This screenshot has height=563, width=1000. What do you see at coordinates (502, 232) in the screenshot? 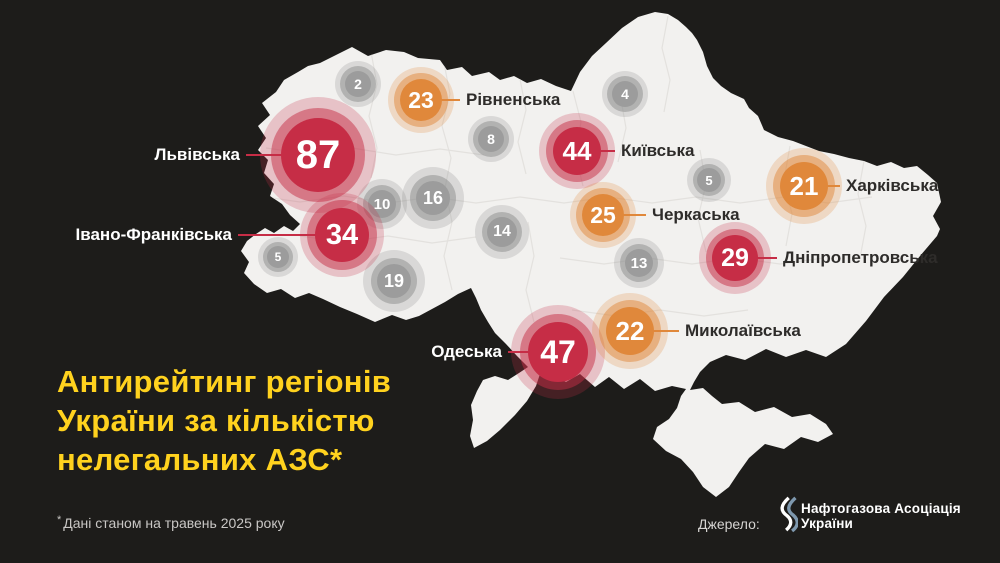
I see `region-bubble: 14` at bounding box center [502, 232].